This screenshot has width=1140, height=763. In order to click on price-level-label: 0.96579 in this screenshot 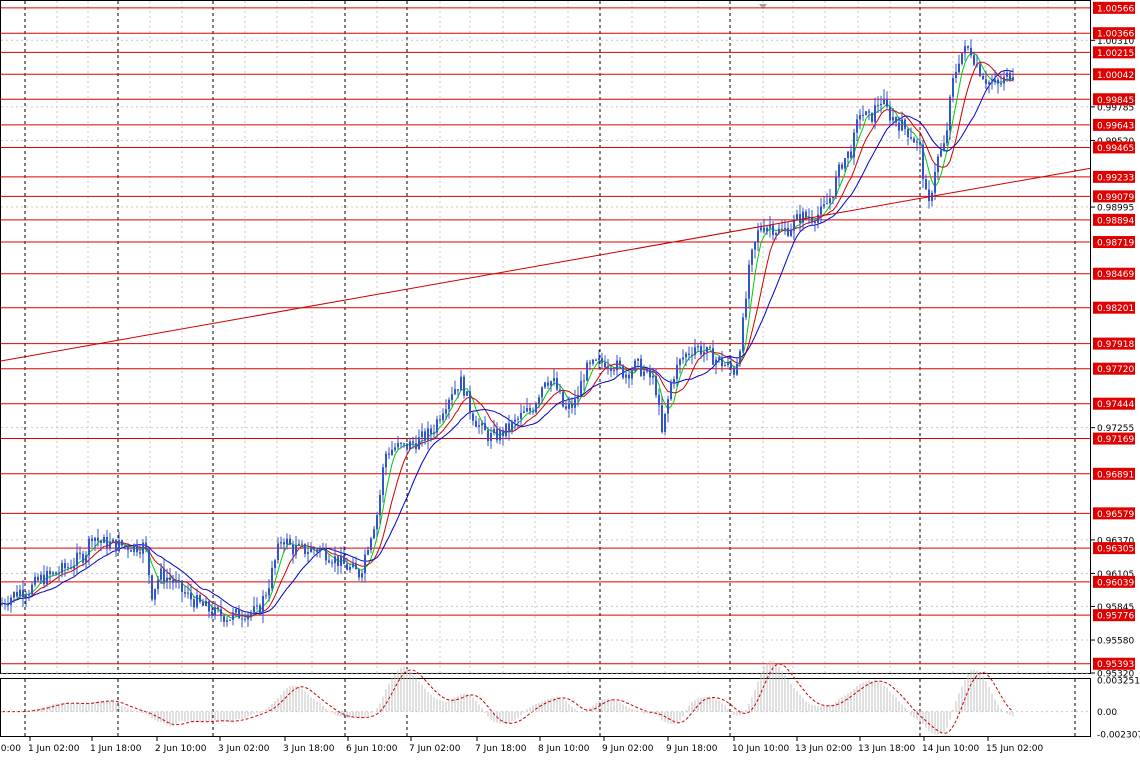, I will do `click(1115, 515)`.